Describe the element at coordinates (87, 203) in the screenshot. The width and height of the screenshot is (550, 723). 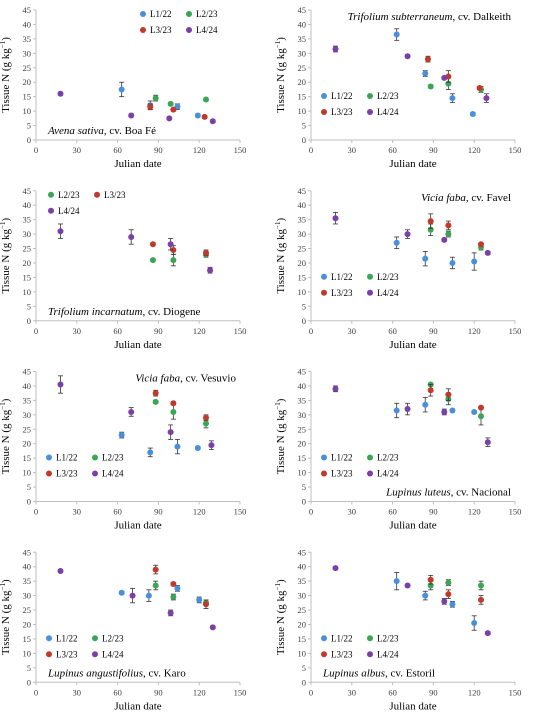
I see `legend: L2/23 L3/23 L4/24` at that location.